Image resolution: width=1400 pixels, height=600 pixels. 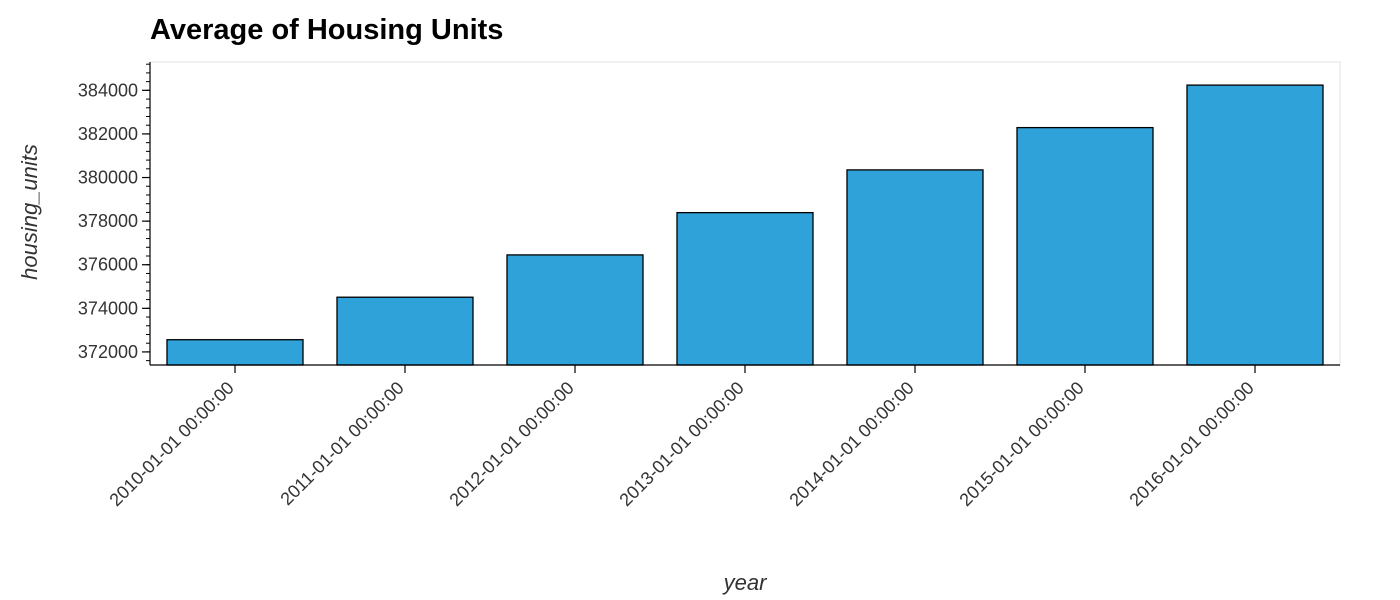 I want to click on x-tick-label: 2012-01-01 00:00:00, so click(x=511, y=444).